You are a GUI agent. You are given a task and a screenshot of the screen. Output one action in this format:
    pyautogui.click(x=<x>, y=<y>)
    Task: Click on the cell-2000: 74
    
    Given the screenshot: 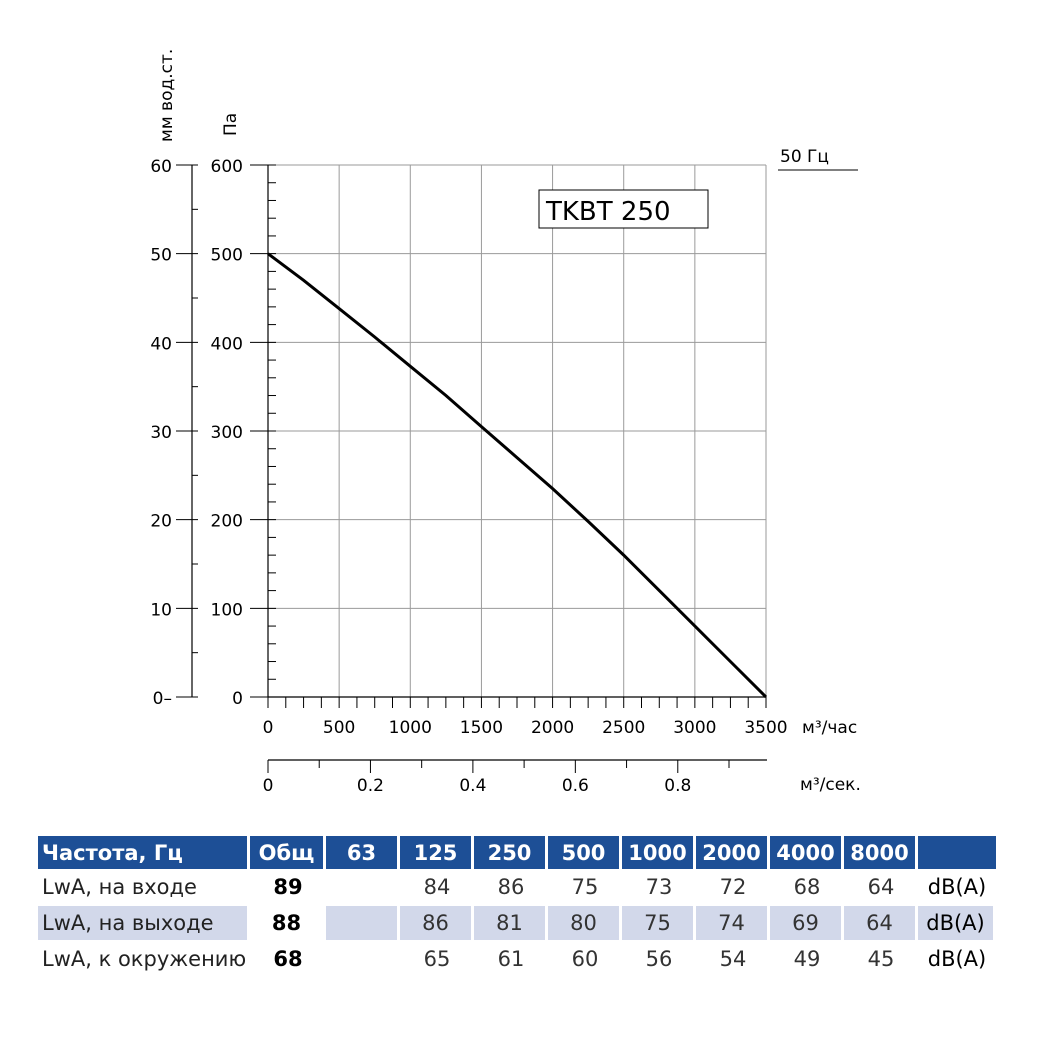 What is the action you would take?
    pyautogui.click(x=733, y=923)
    